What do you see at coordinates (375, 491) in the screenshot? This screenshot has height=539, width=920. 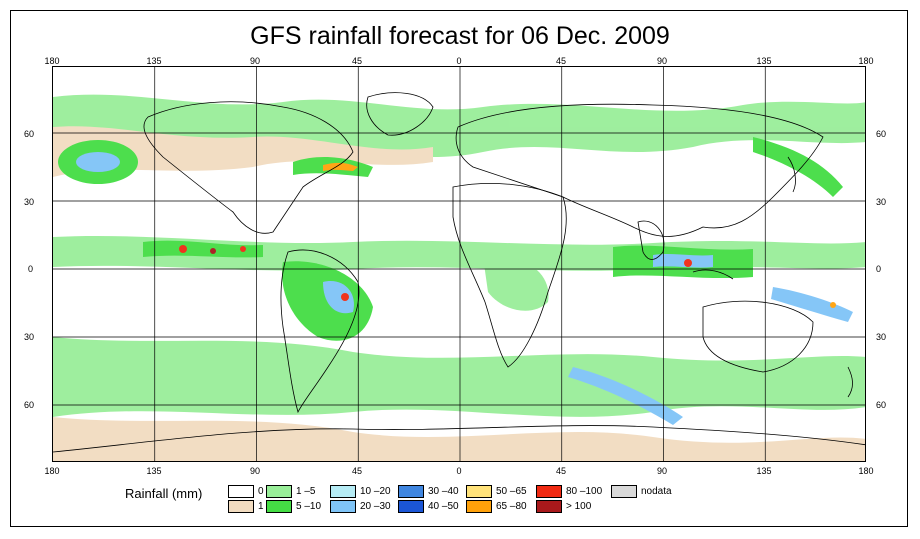 I see `legend-label: 10 –20` at bounding box center [375, 491].